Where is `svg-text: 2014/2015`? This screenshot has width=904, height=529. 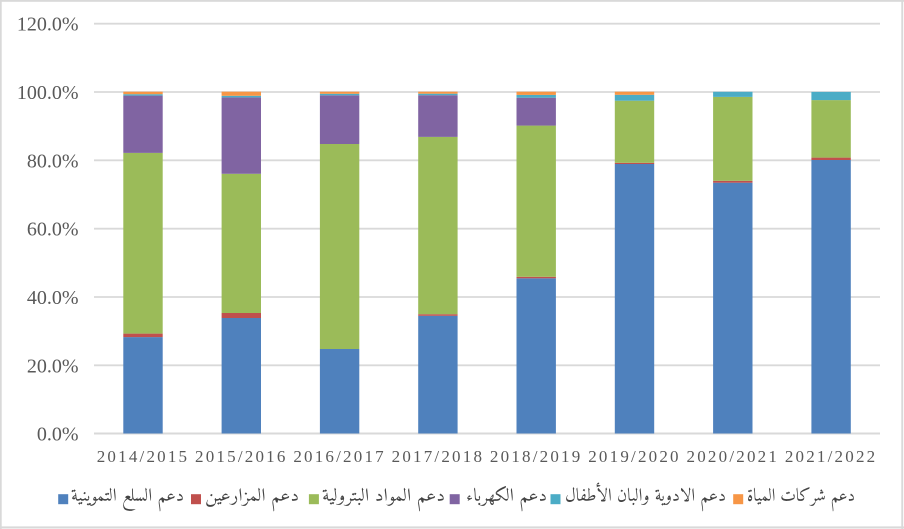 svg-text: 2014/2015 is located at coordinates (143, 456).